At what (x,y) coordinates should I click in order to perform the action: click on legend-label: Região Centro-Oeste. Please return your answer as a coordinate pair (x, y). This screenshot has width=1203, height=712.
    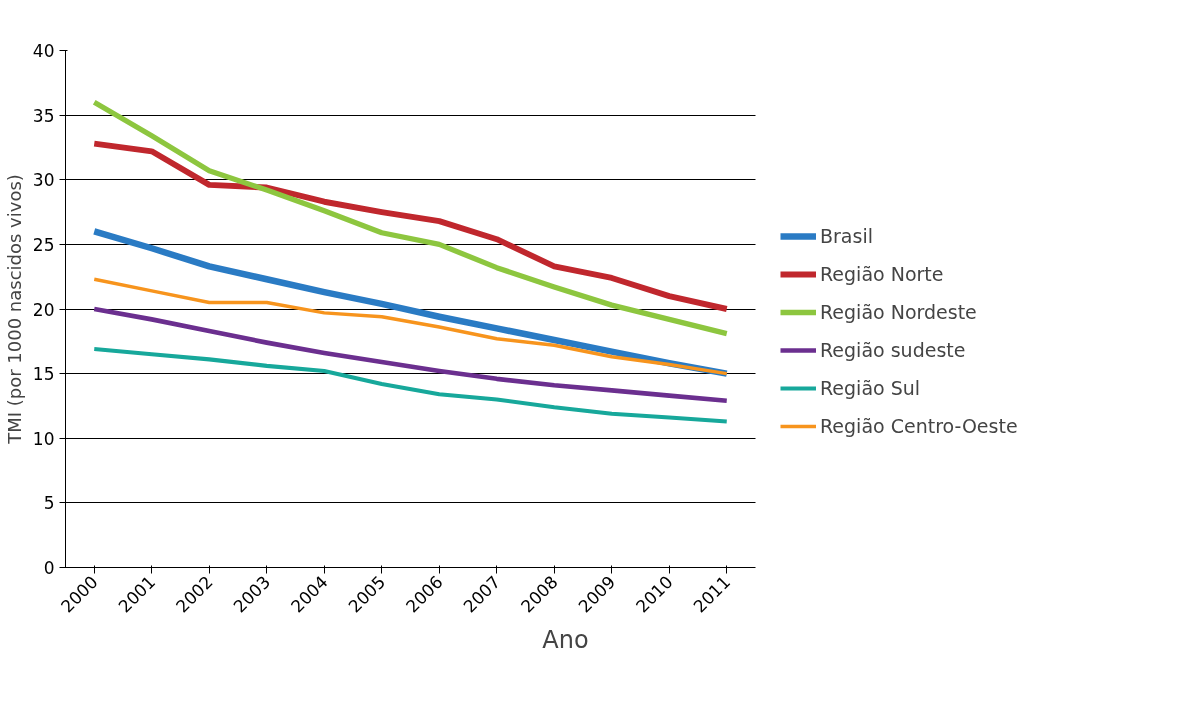
    Looking at the image, I should click on (919, 426).